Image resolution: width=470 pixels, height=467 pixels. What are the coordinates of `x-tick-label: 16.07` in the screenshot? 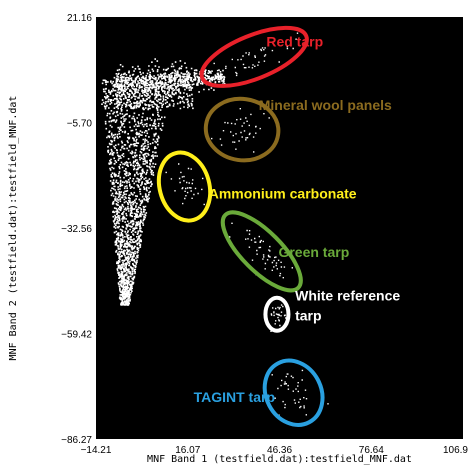 It's located at (187, 450).